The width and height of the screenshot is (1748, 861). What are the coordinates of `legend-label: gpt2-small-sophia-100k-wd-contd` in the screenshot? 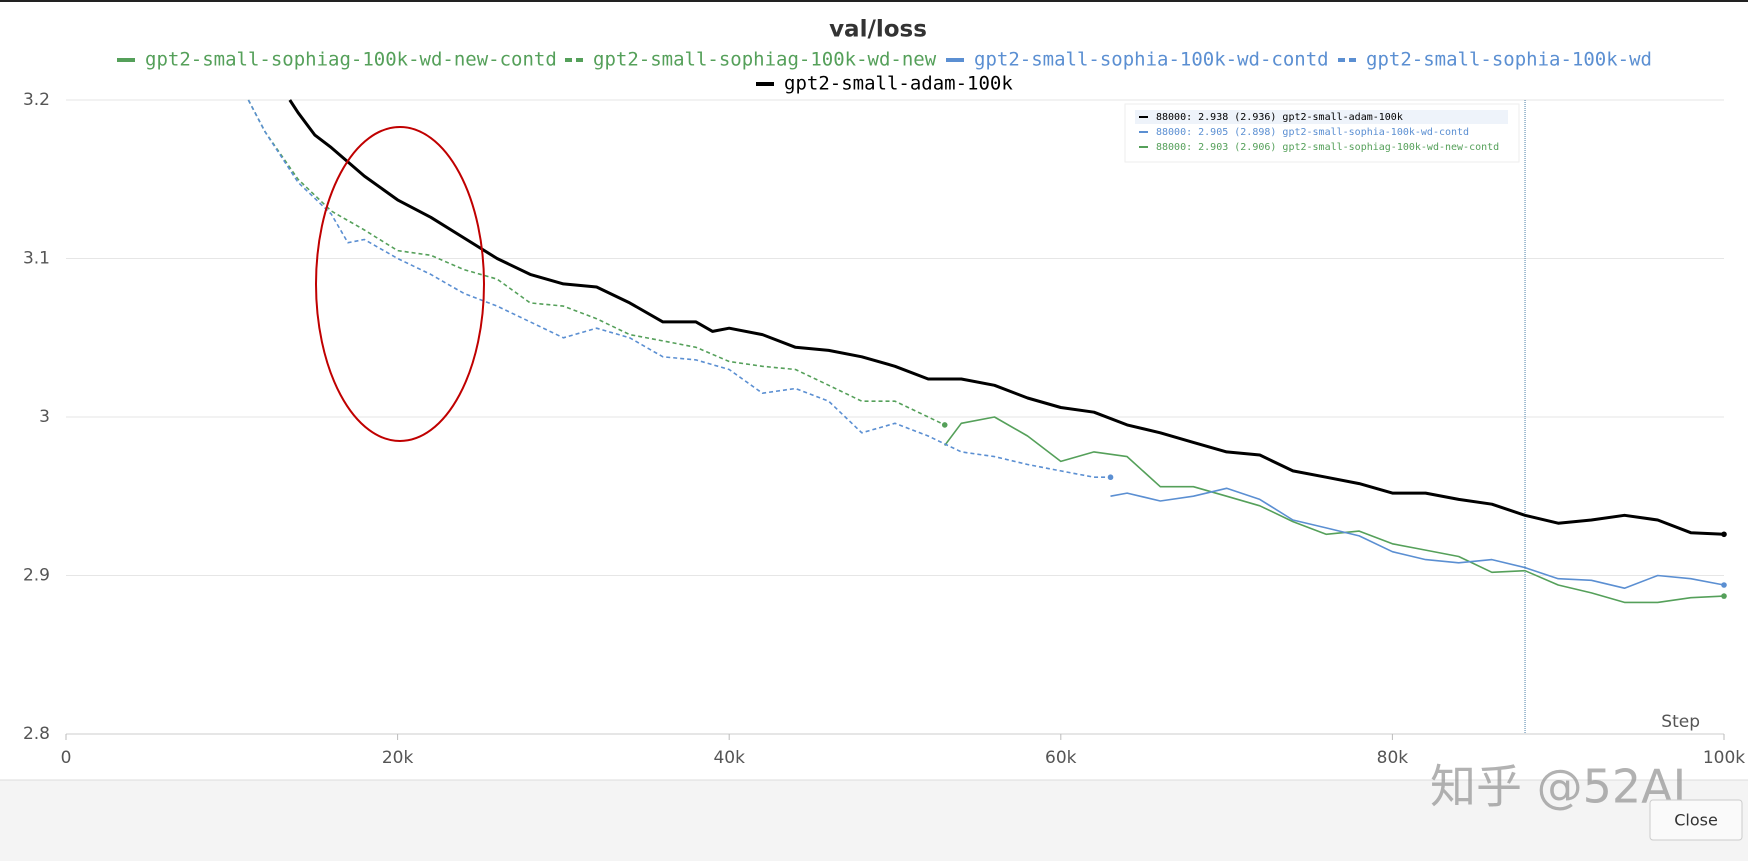 It's located at (1151, 60).